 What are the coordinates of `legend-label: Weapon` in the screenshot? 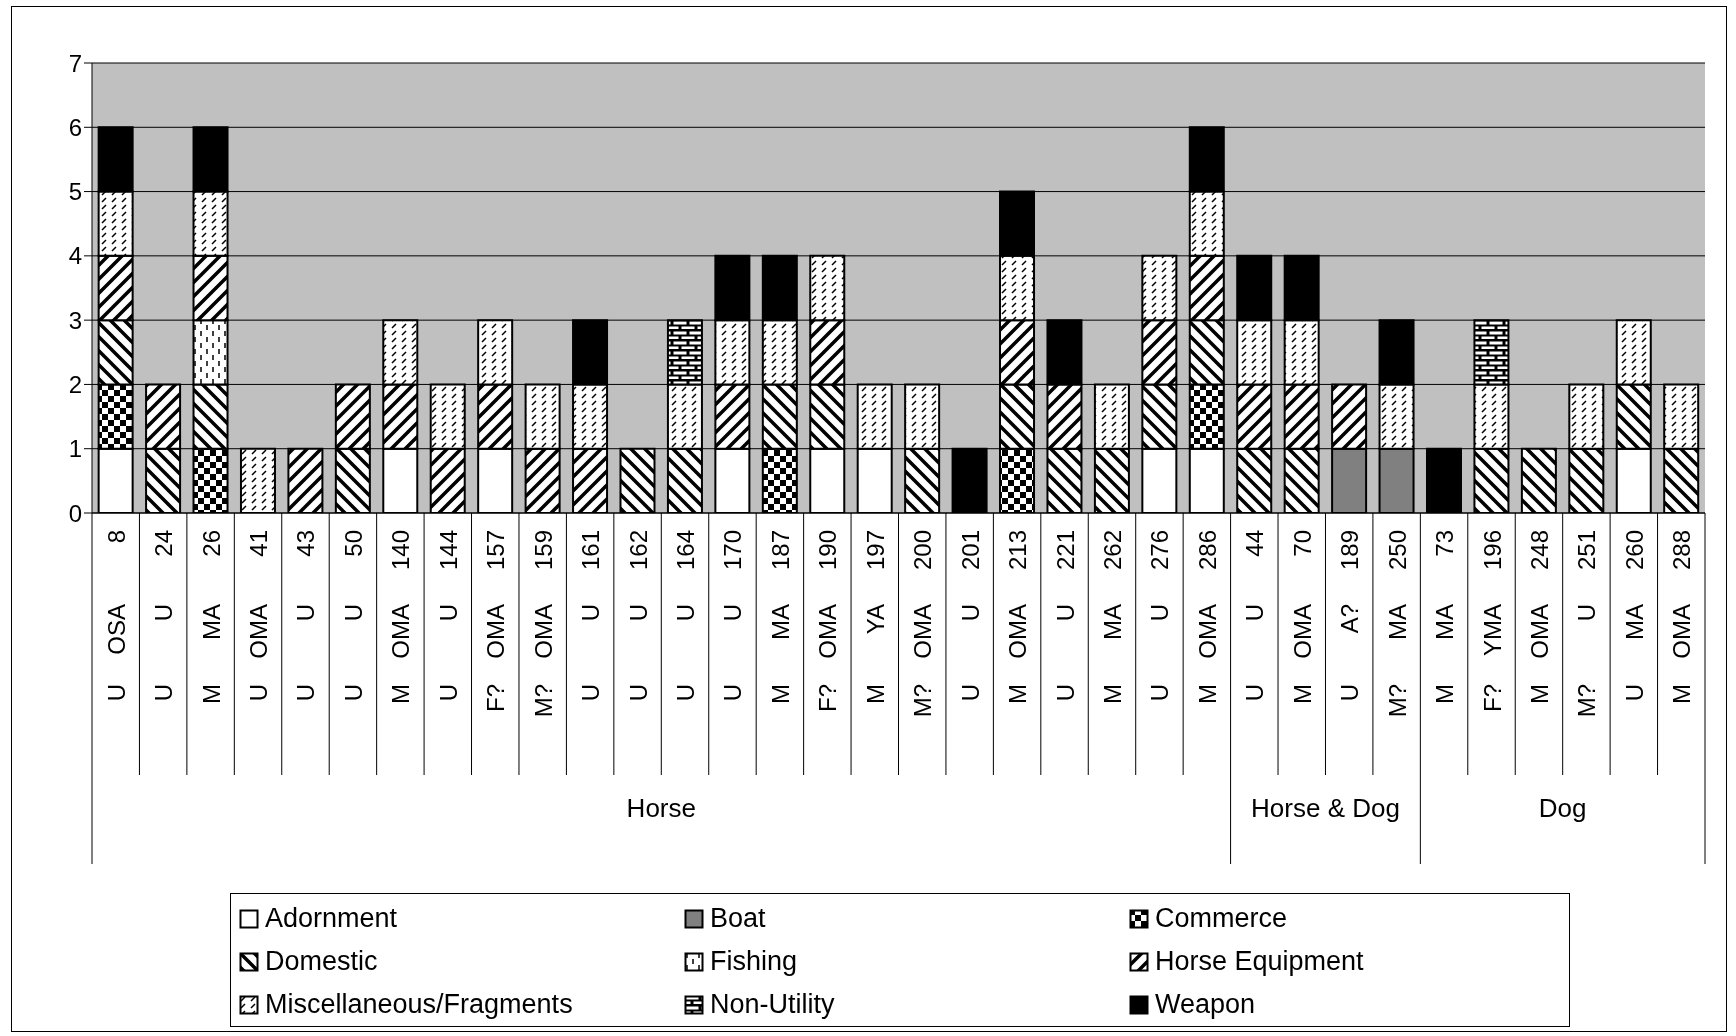 It's located at (1205, 1004).